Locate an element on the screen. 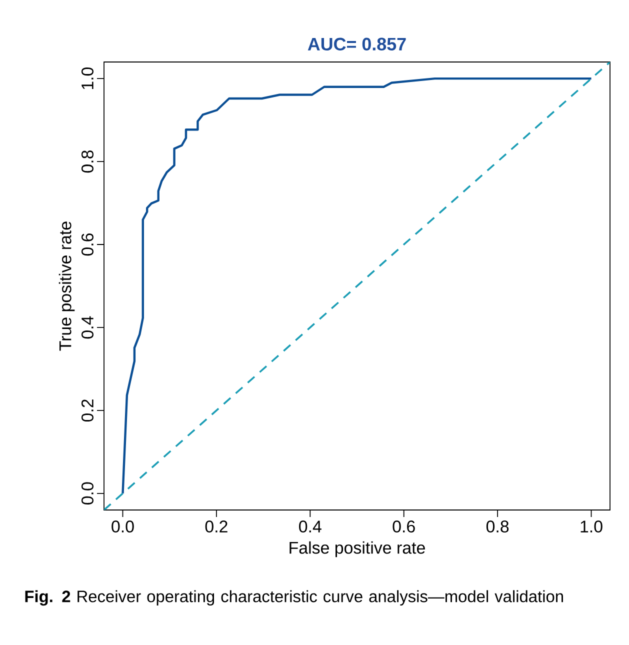 This screenshot has height=645, width=629. y-tick-label: 0.0 is located at coordinates (87, 493).